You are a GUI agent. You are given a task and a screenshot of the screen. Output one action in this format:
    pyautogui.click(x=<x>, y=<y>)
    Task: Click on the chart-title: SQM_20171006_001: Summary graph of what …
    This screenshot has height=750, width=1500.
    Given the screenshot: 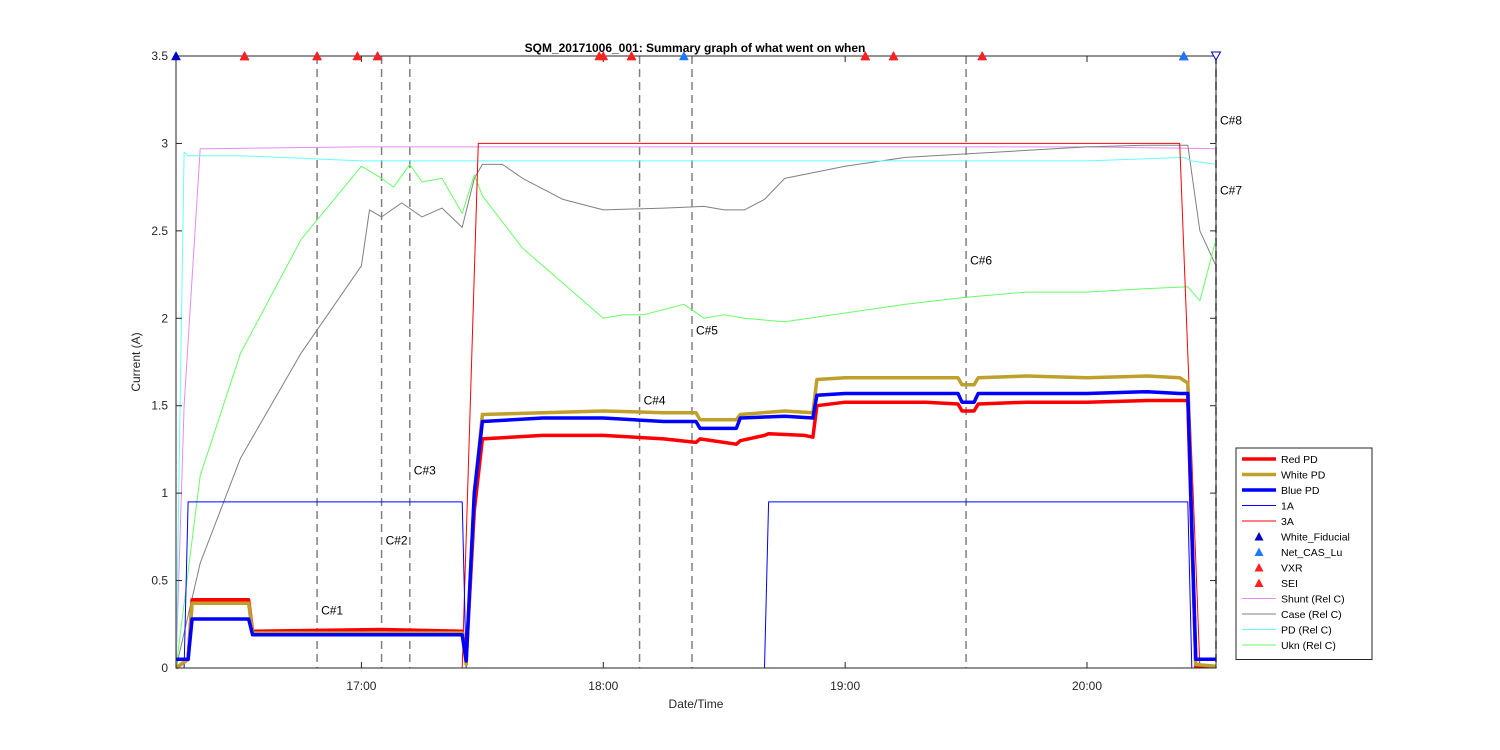 What is the action you would take?
    pyautogui.click(x=695, y=48)
    